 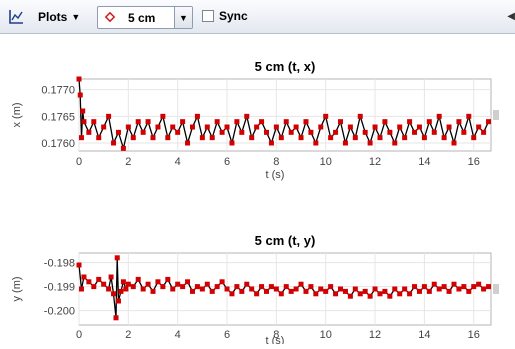 I want to click on plots-menu-button: Plots ▼, so click(x=59, y=17).